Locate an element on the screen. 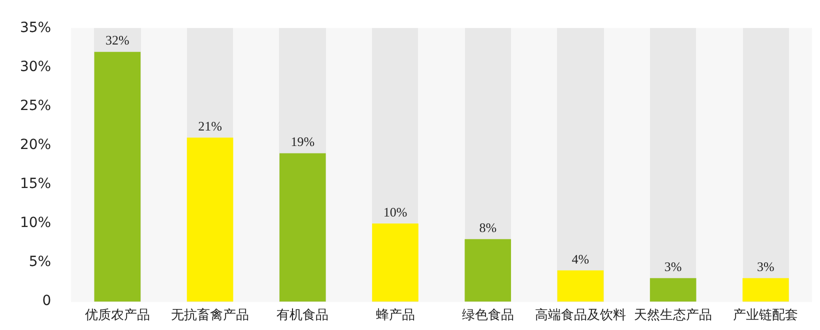 This screenshot has width=820, height=330. y-tick-label: 5% is located at coordinates (40, 262).